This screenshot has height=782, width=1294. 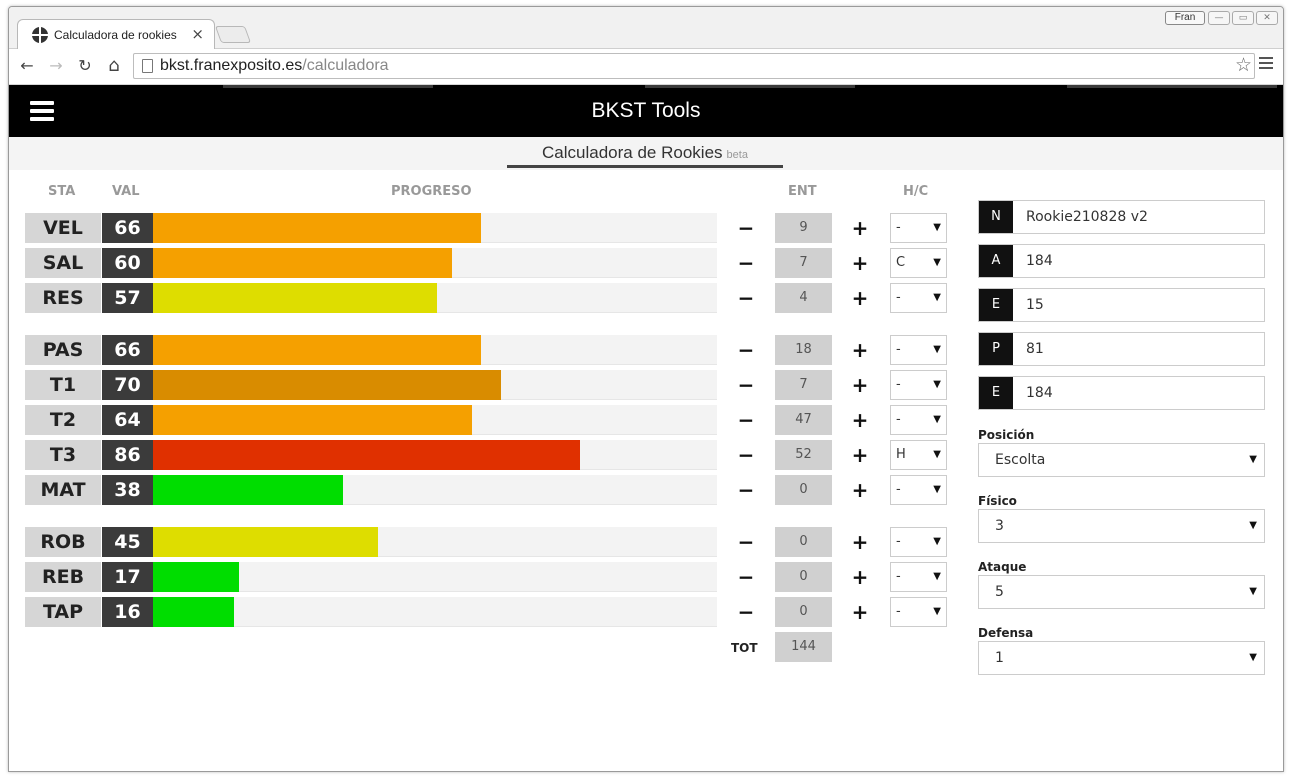 What do you see at coordinates (1219, 18) in the screenshot?
I see `minimize-button: —` at bounding box center [1219, 18].